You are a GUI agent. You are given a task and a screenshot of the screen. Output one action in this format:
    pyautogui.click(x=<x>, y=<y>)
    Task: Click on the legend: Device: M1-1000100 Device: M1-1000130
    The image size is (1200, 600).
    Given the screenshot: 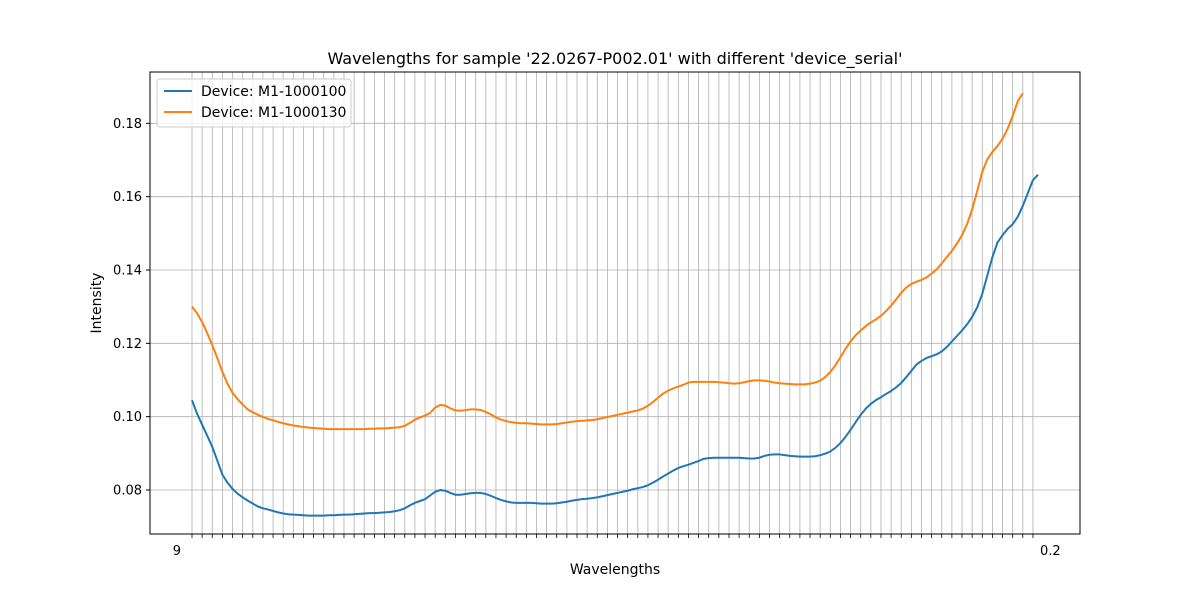 What is the action you would take?
    pyautogui.click(x=254, y=103)
    